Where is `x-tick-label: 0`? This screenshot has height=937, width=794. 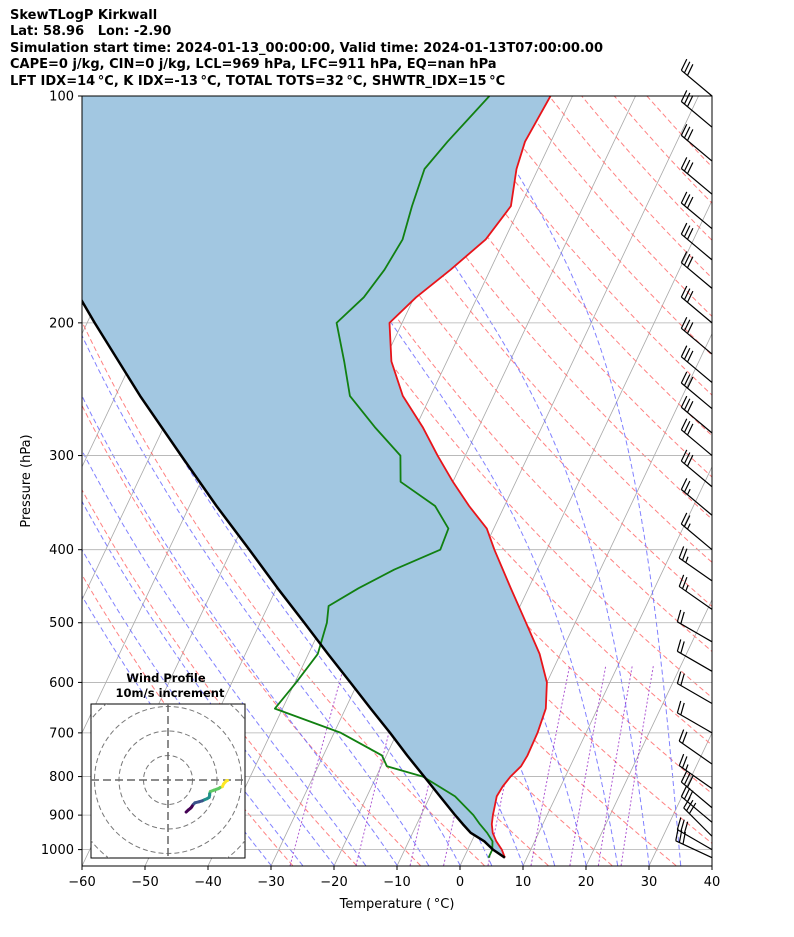
x-tick-label: 0 is located at coordinates (460, 882).